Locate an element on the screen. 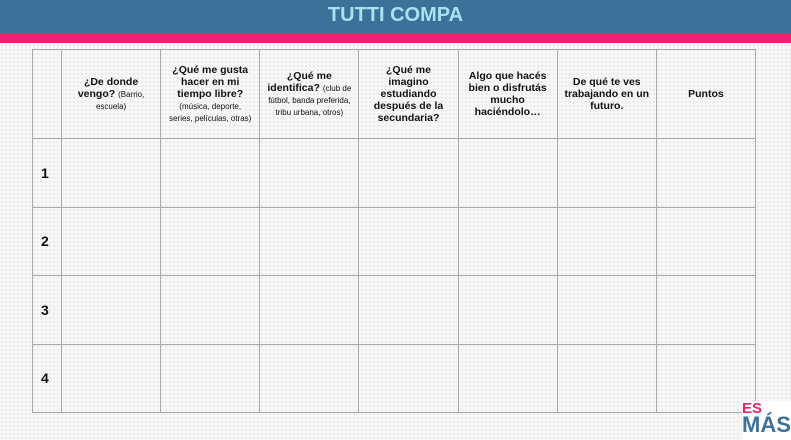 The image size is (791, 440). column-header: Puntos is located at coordinates (706, 94).